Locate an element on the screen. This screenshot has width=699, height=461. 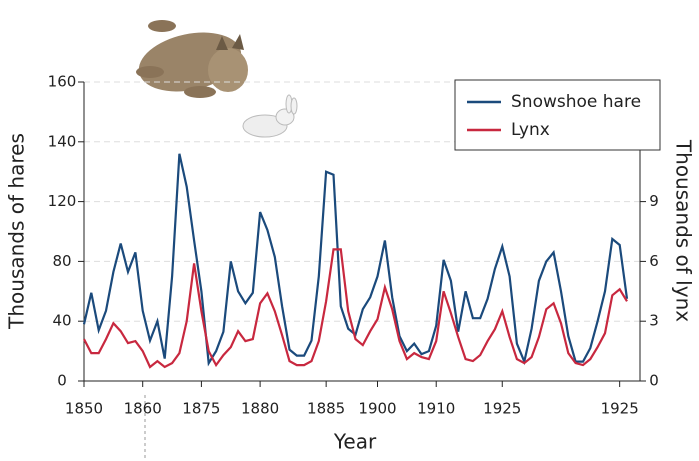
y2-tick-label: 0 is located at coordinates (654, 381).